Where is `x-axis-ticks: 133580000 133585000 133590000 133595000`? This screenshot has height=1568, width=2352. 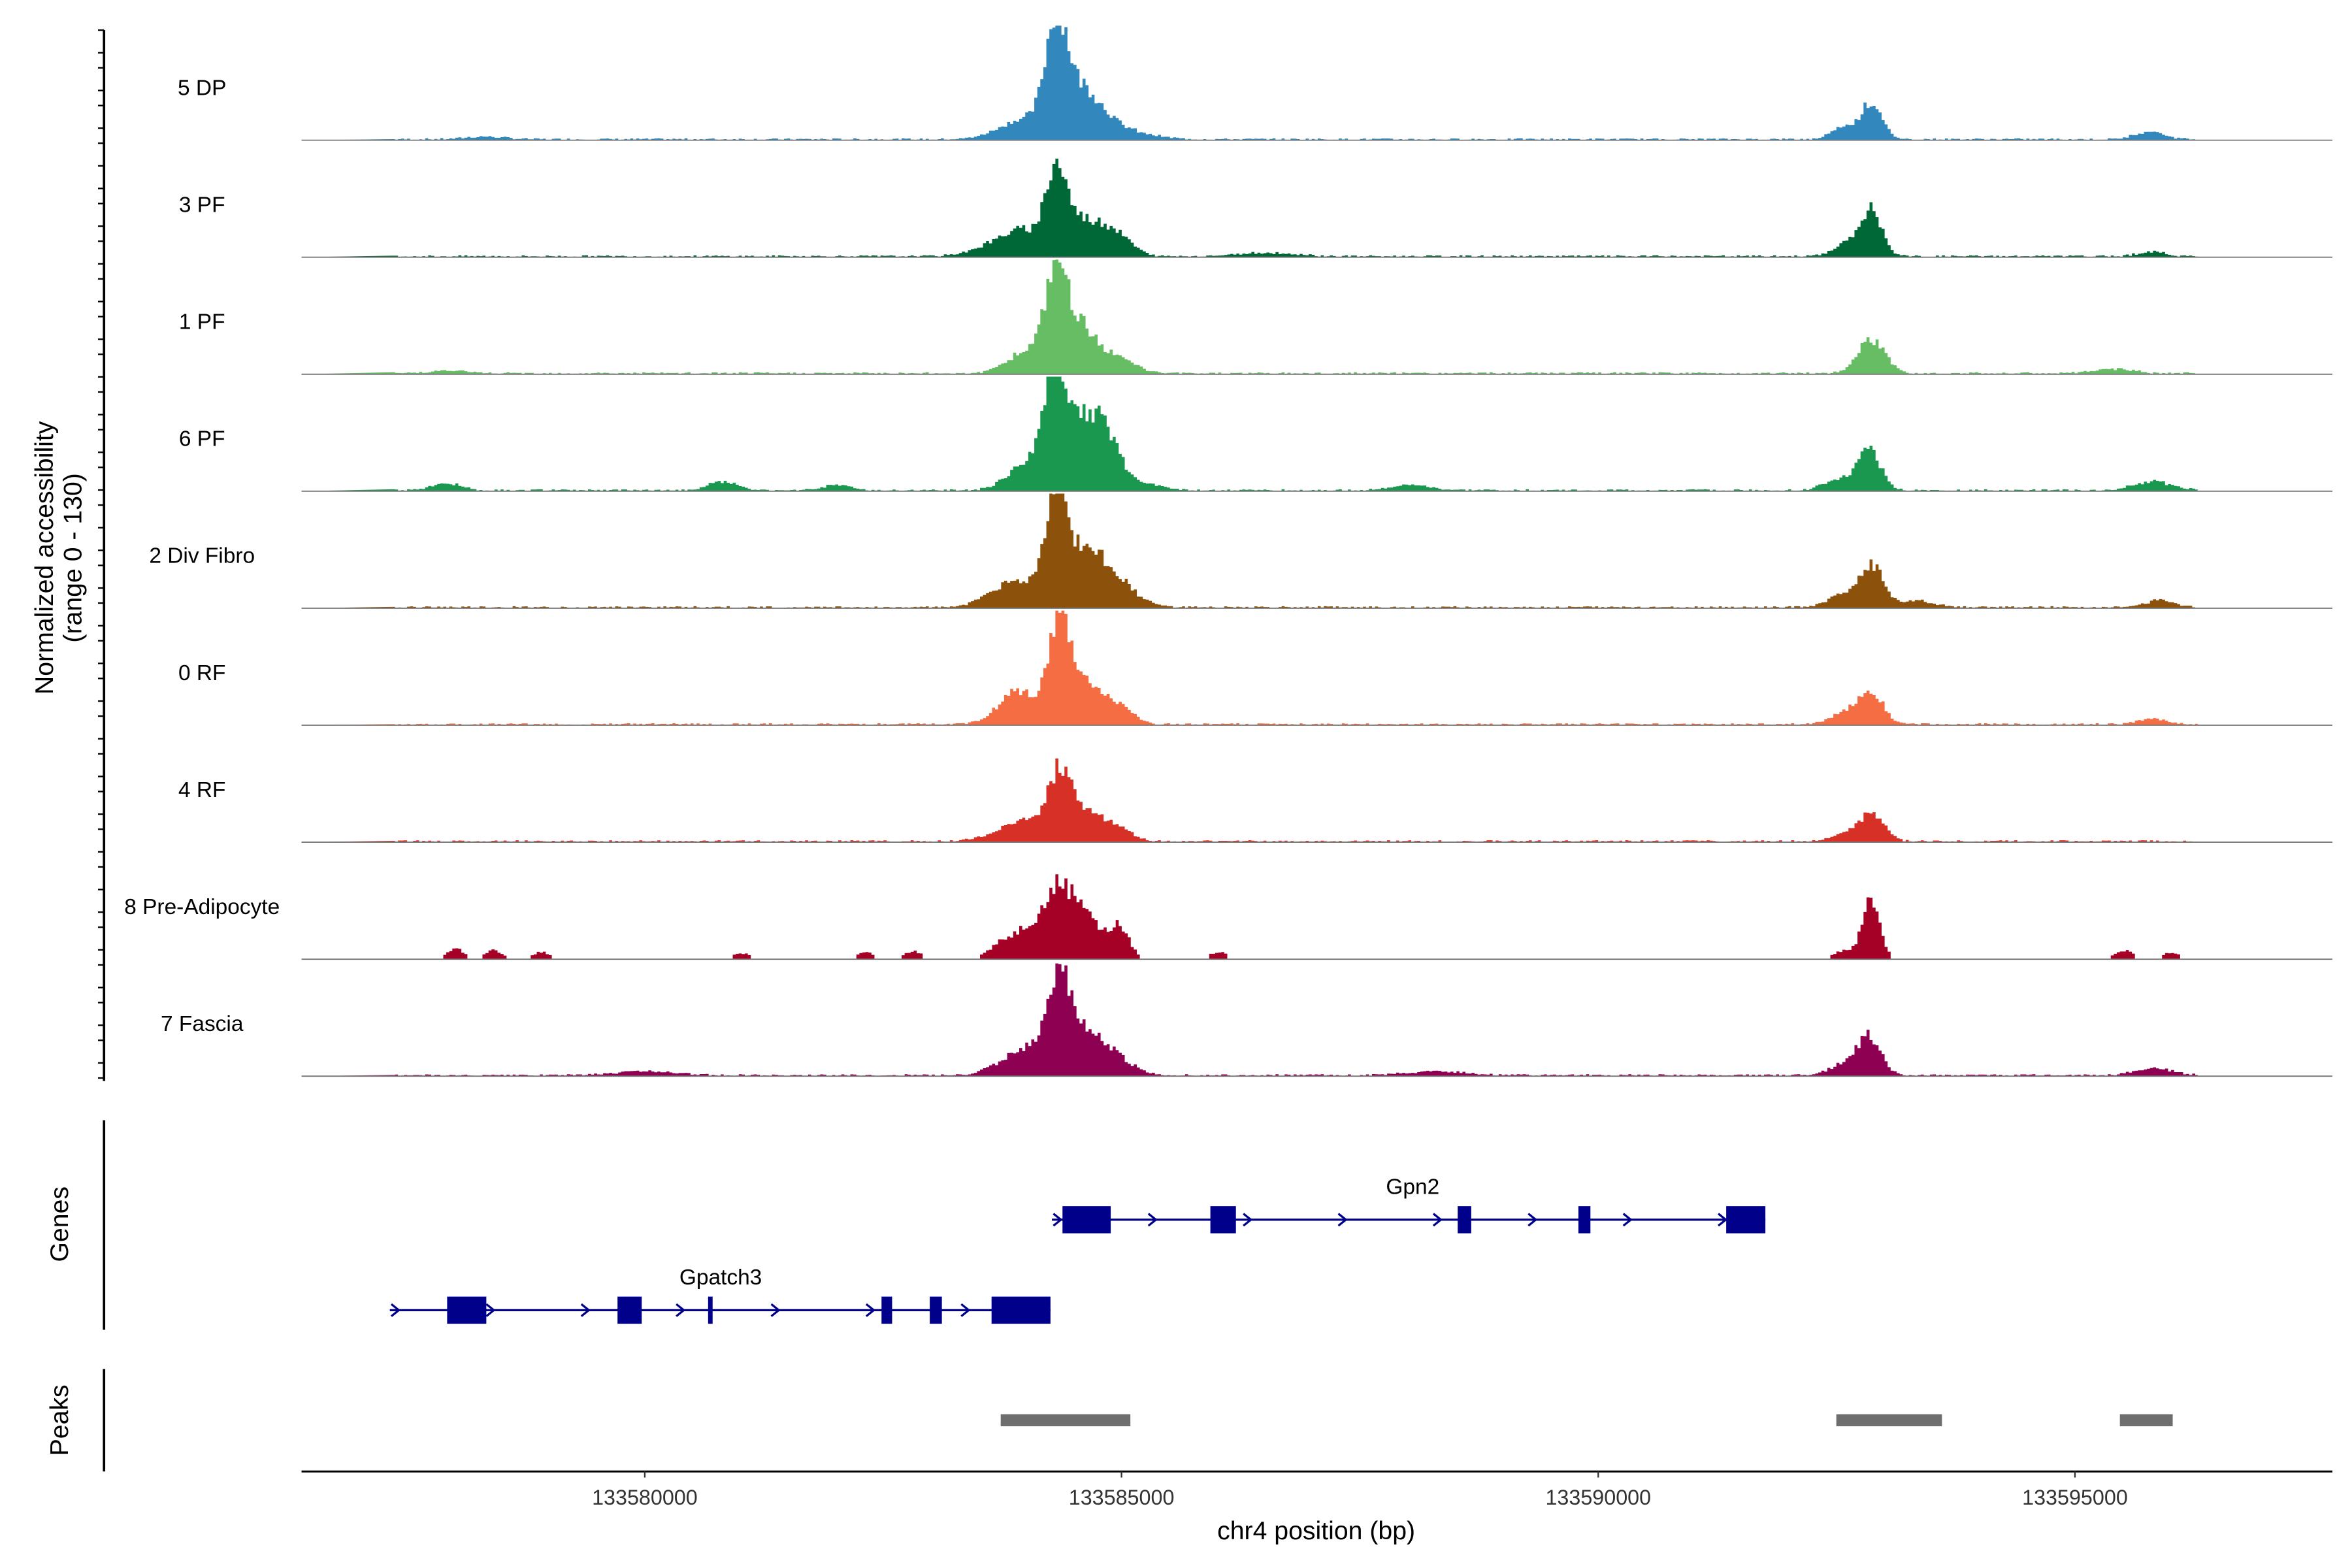
x-axis-ticks: 133580000 133585000 133590000 133595000 is located at coordinates (1360, 1490).